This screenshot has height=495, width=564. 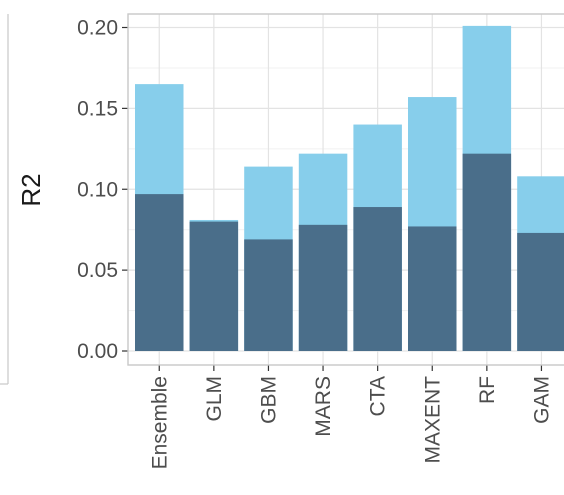 What do you see at coordinates (323, 406) in the screenshot?
I see `x-tick-label-mars: MARS` at bounding box center [323, 406].